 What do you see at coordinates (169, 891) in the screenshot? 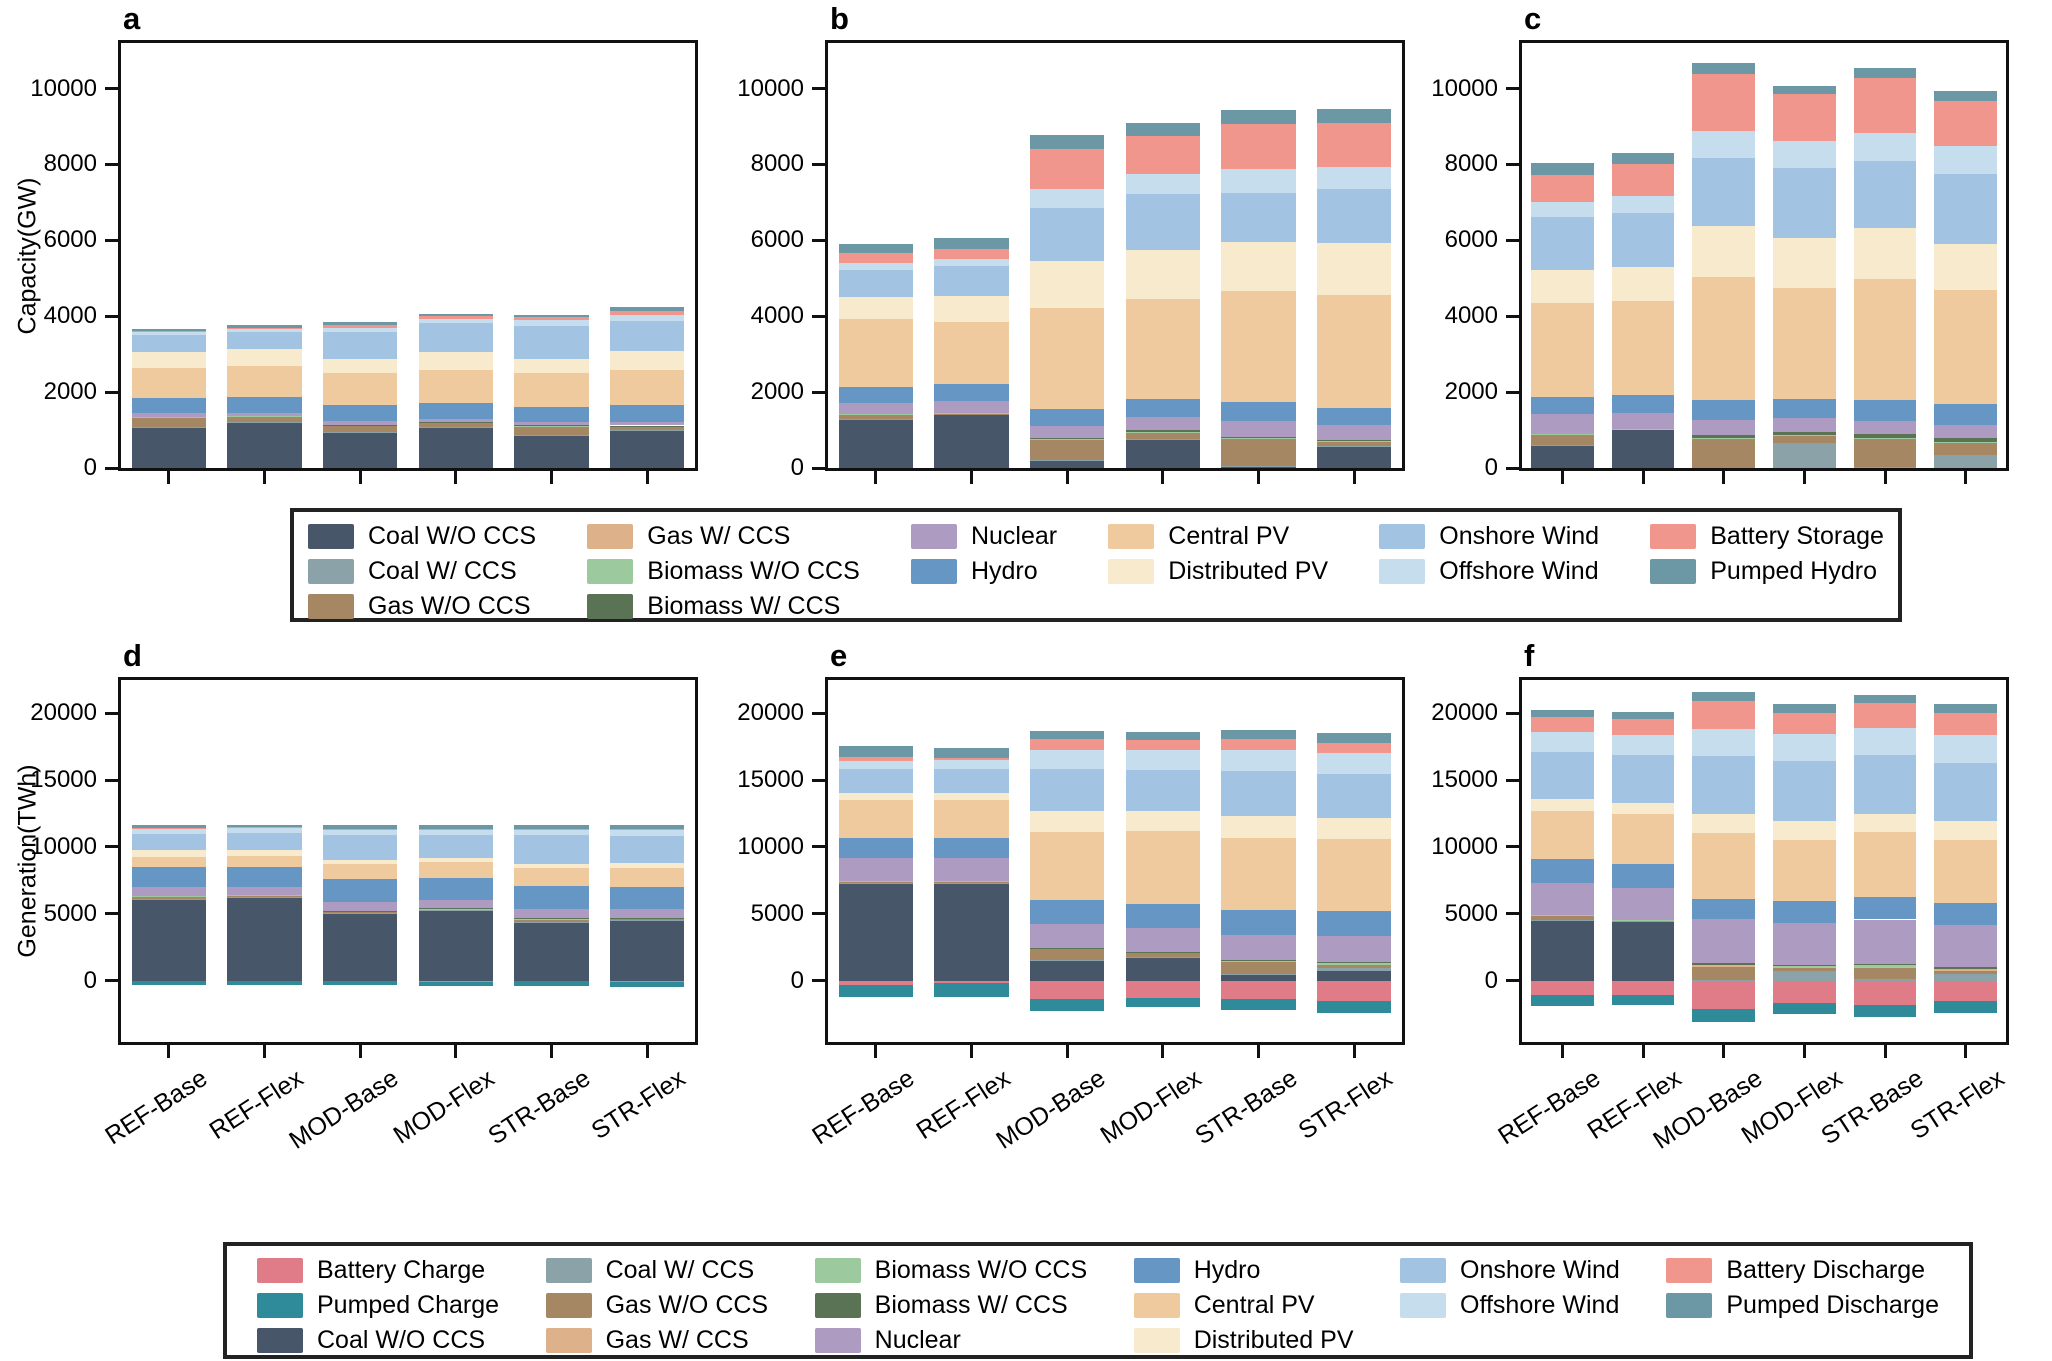
I see `bar-seg-d-ref-base-nuclear` at bounding box center [169, 891].